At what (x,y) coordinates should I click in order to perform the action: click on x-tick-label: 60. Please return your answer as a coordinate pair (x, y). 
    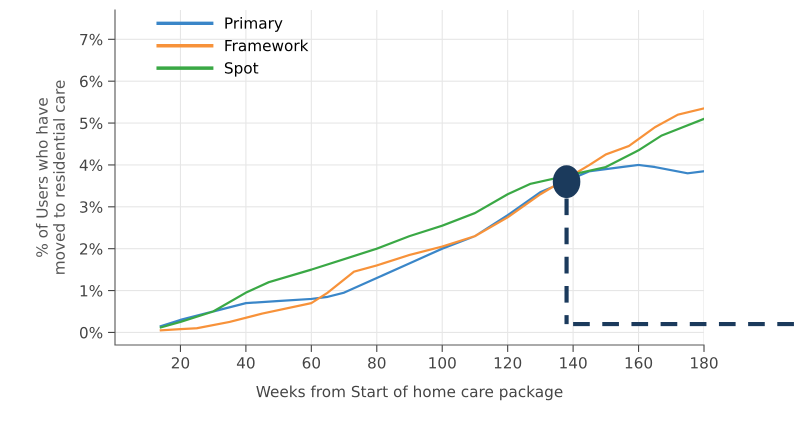
    Looking at the image, I should click on (311, 363).